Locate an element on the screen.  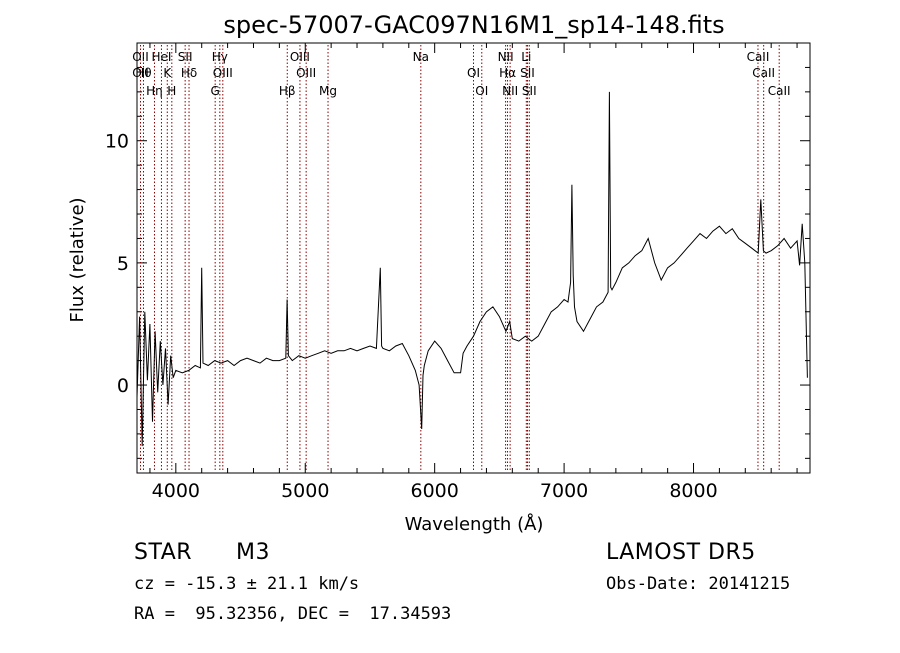
x-tick-label: 8000 is located at coordinates (693, 491).